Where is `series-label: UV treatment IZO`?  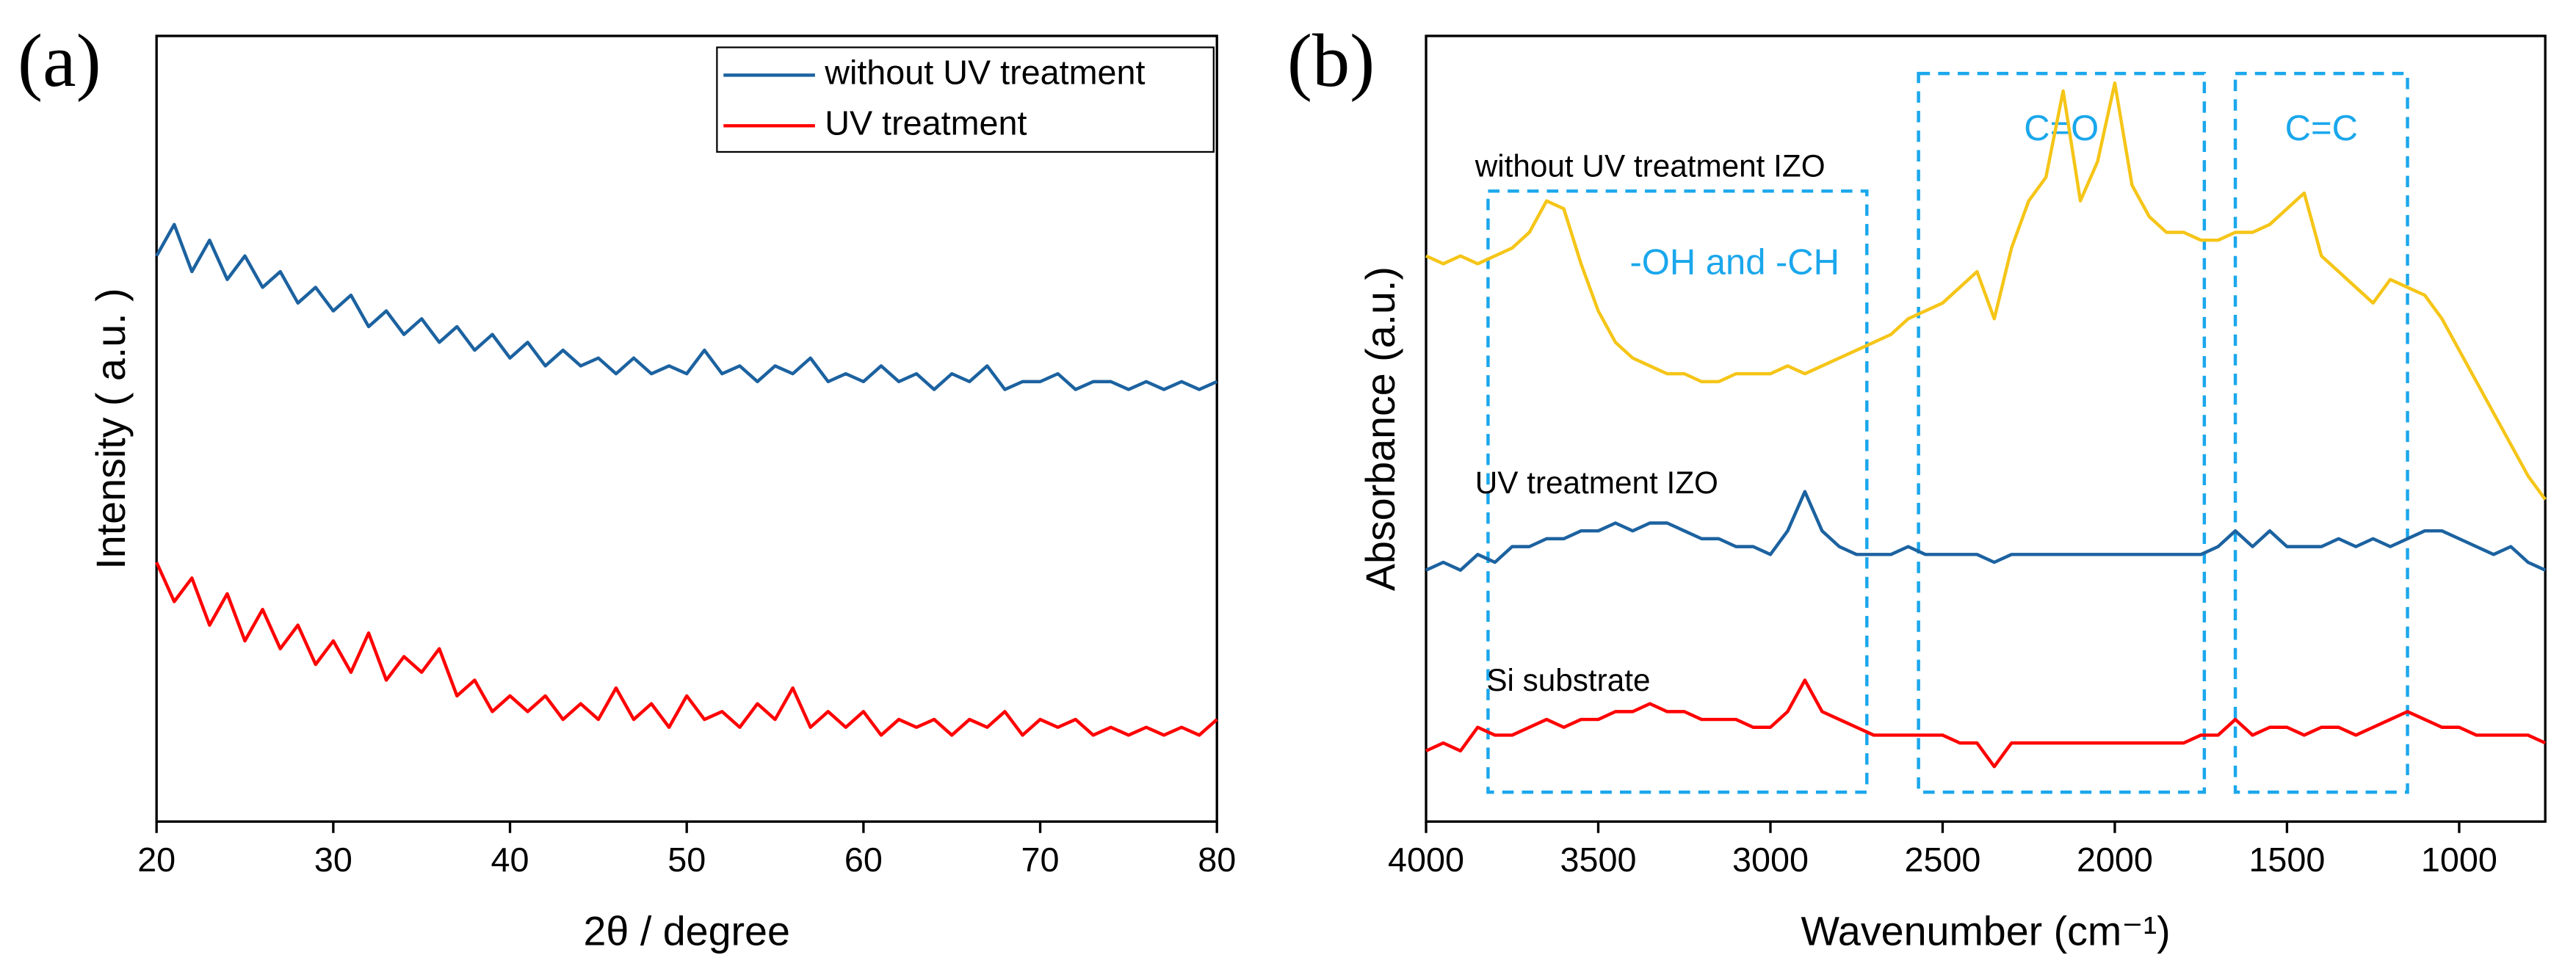
series-label: UV treatment IZO is located at coordinates (1596, 482).